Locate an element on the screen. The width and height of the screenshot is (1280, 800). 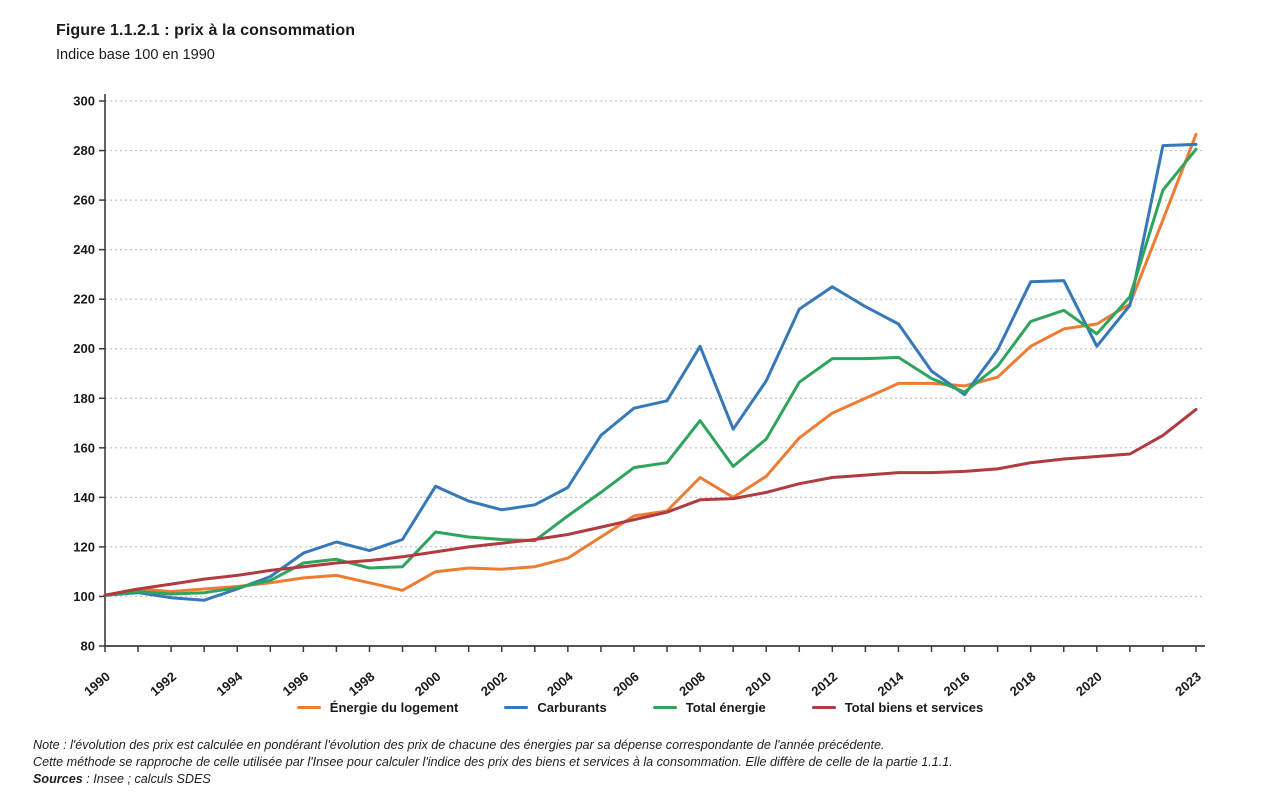
x-tick-label-2018: 2018 is located at coordinates (1023, 684).